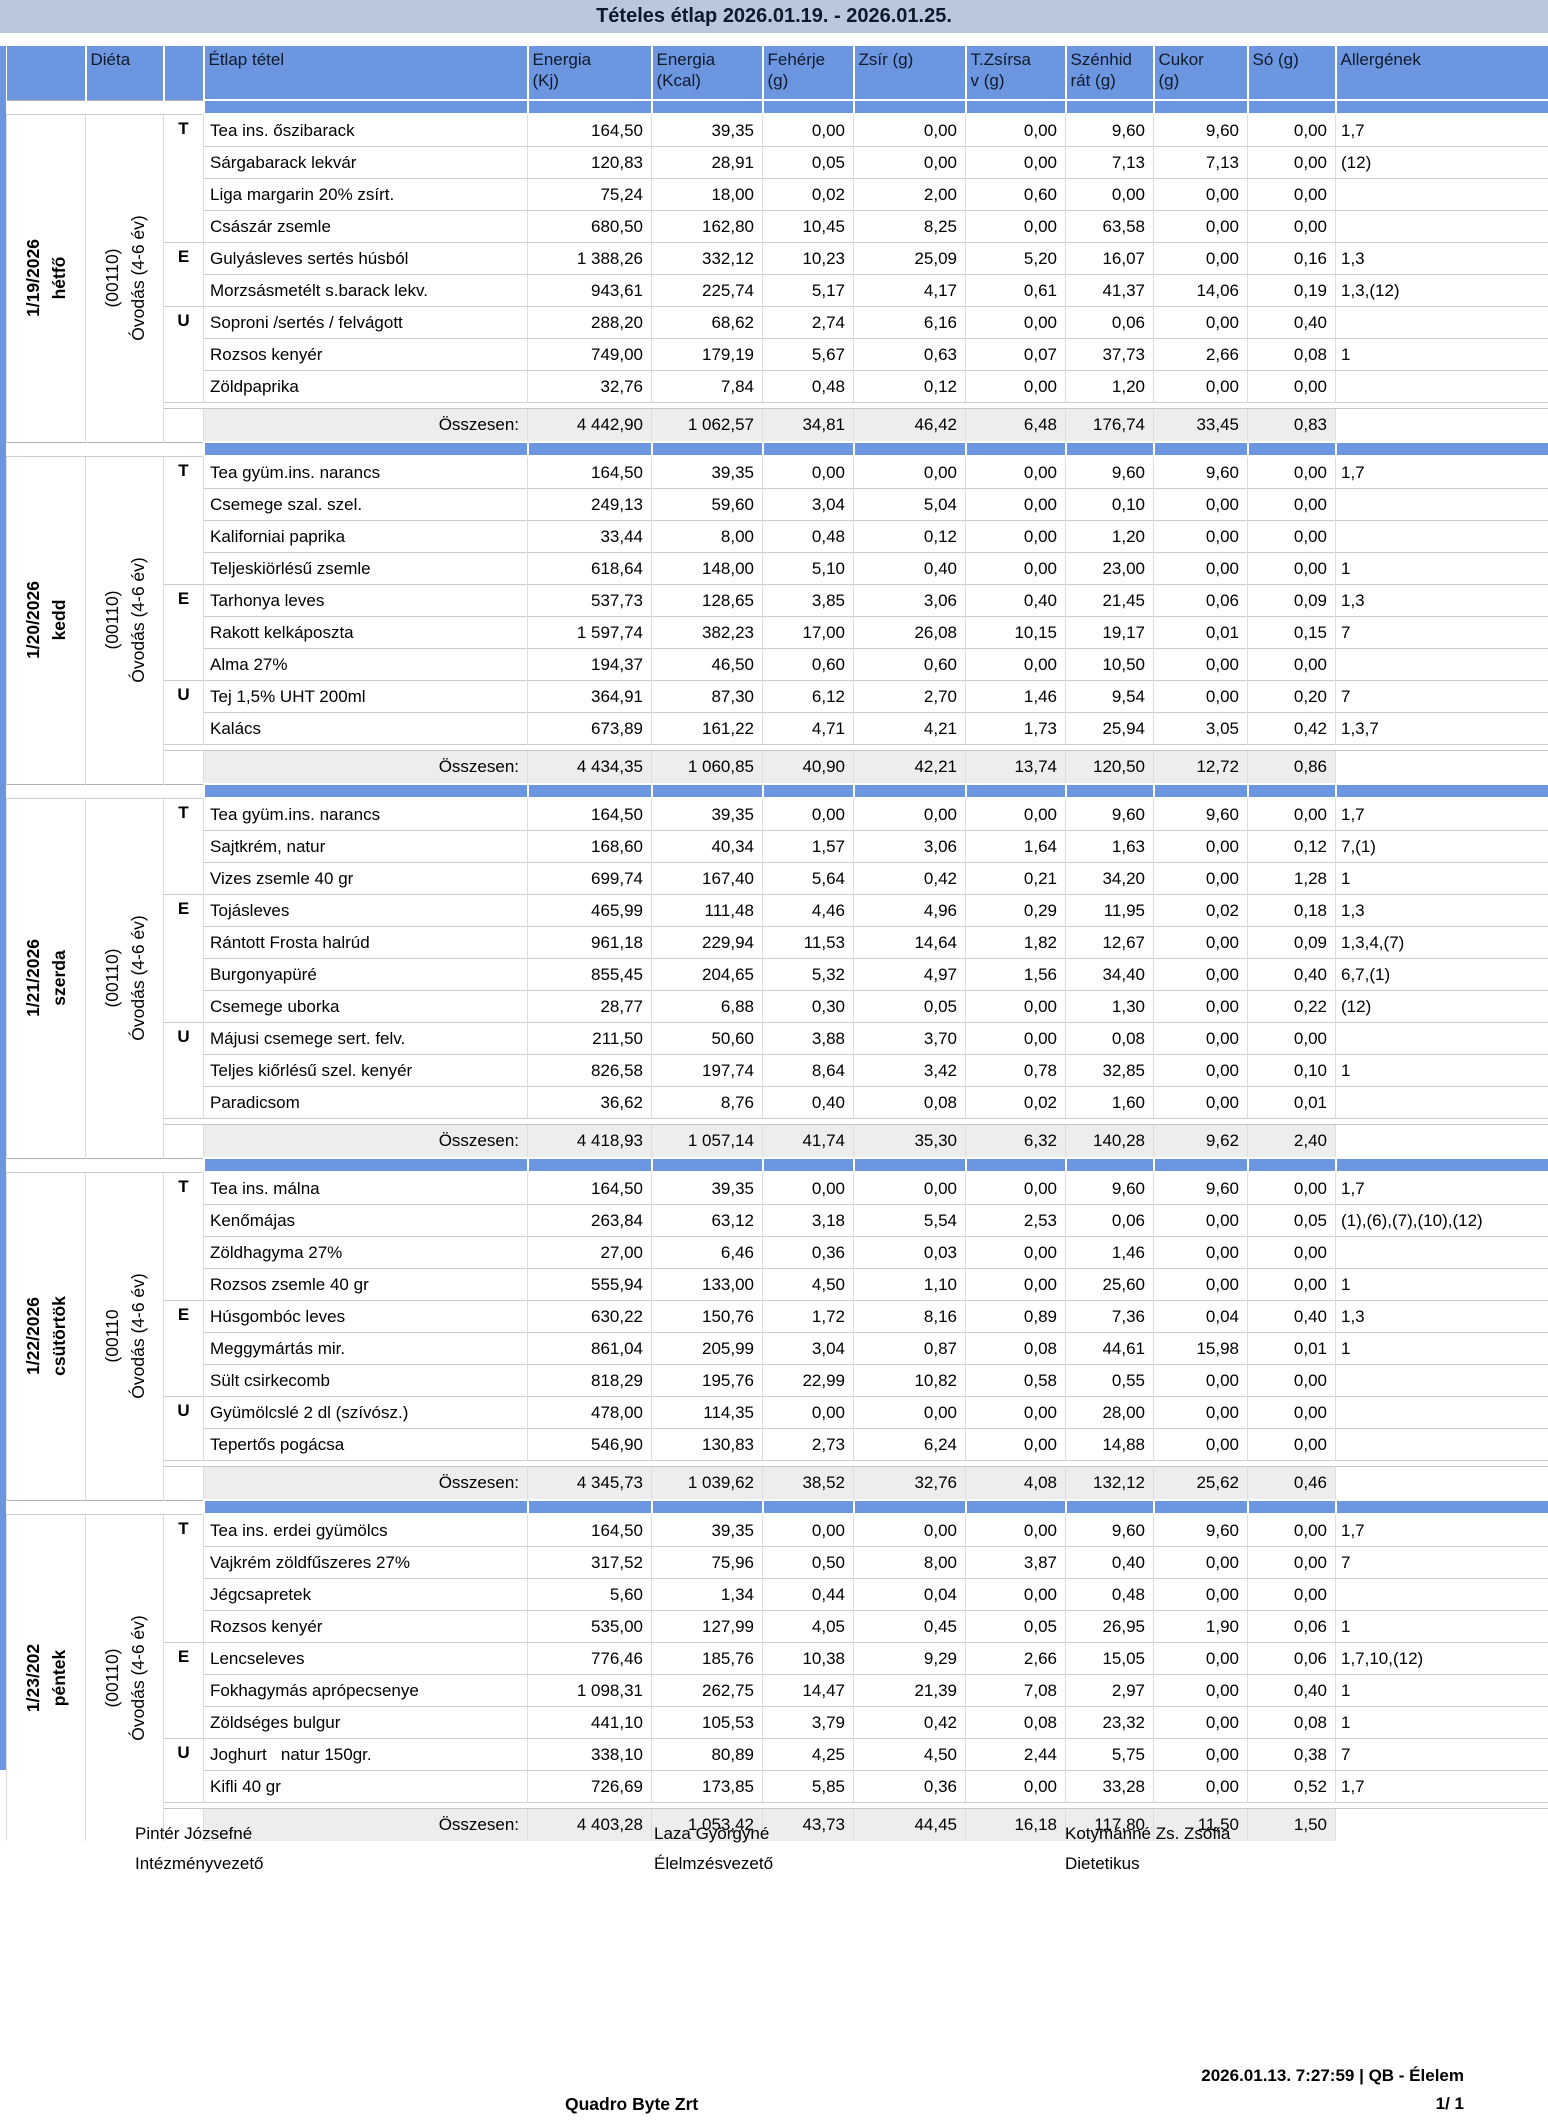 This screenshot has width=1548, height=2128. I want to click on separator-dieta-cell, so click(124, 1164).